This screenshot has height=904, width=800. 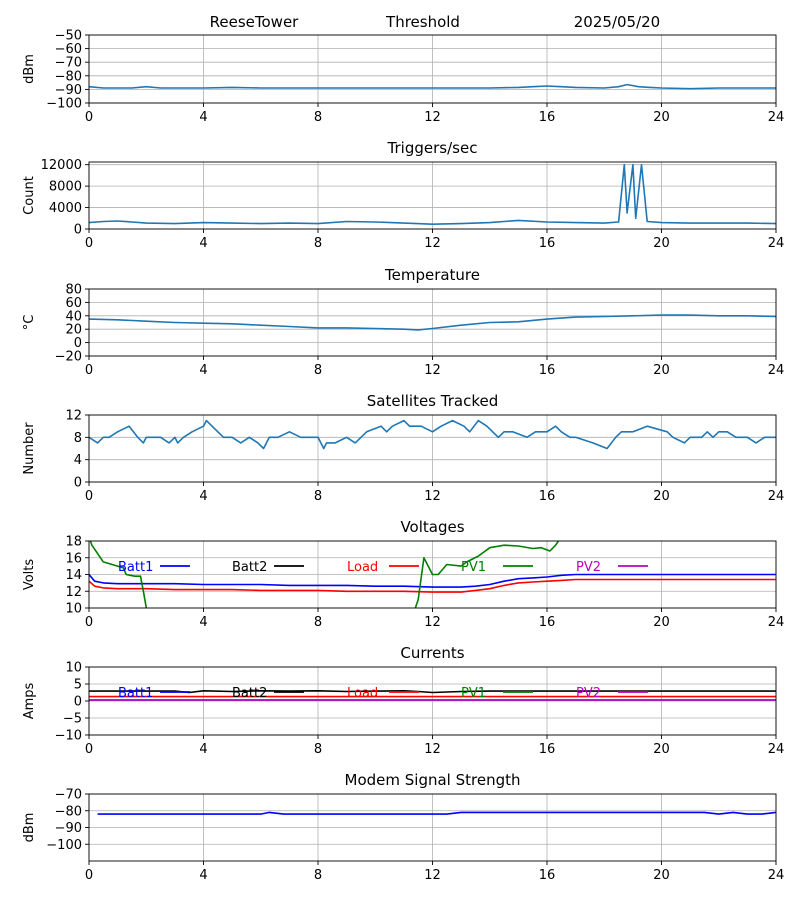 What do you see at coordinates (318, 117) in the screenshot?
I see `signal-xtick-label: 8` at bounding box center [318, 117].